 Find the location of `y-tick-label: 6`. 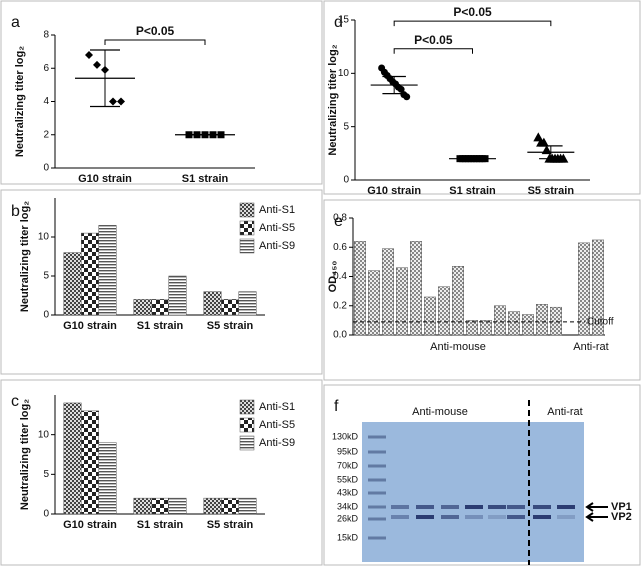

y-tick-label: 6 is located at coordinates (46, 68).